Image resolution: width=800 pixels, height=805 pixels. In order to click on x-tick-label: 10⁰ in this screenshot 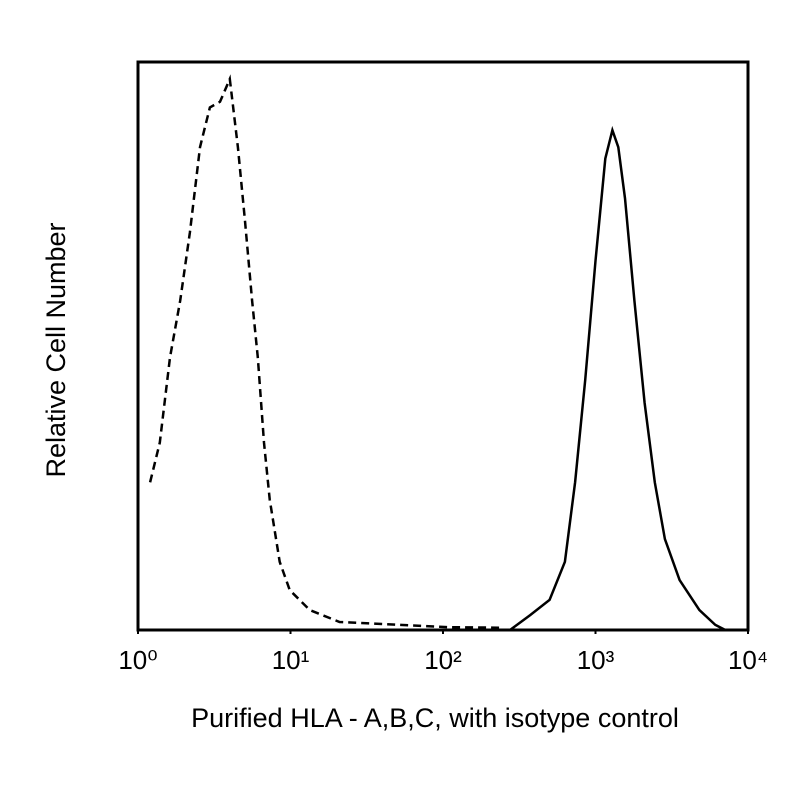, I will do `click(137, 660)`.